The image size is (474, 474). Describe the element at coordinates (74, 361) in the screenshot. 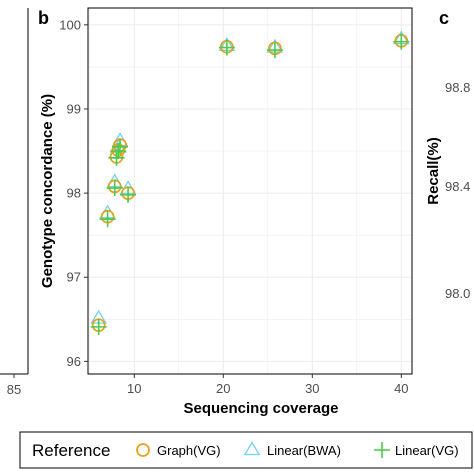

I see `y-tick-label: 96` at that location.